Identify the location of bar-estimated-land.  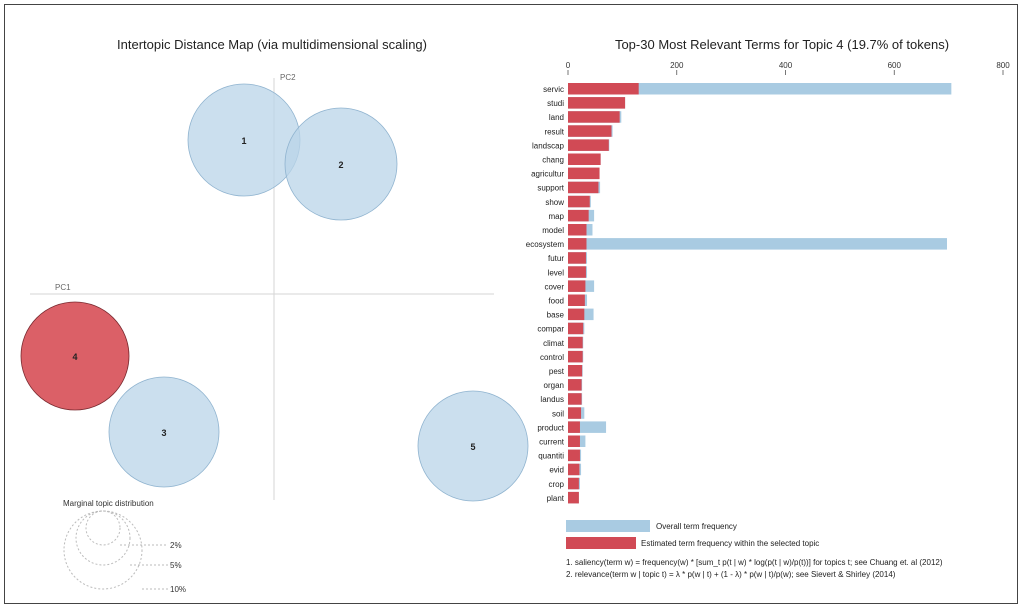
(594, 117).